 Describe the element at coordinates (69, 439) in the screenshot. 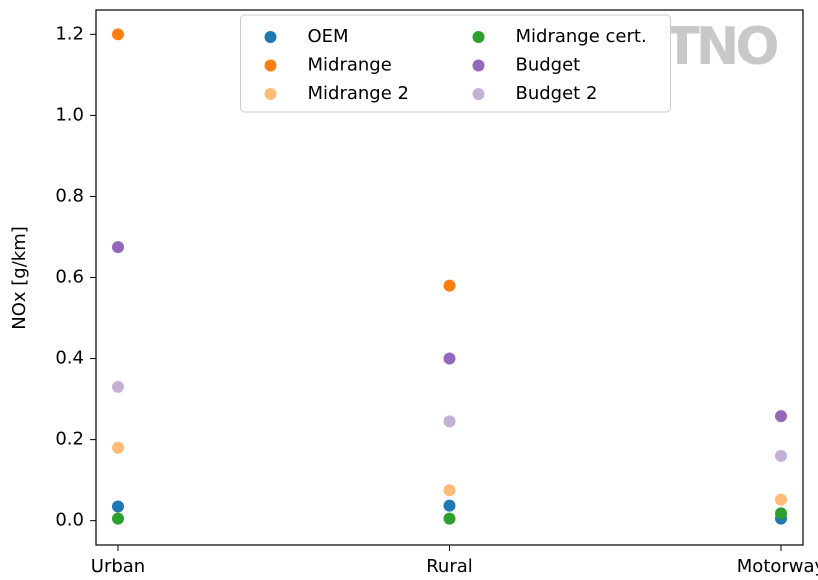

I see `y-tick-label: 0.2` at that location.